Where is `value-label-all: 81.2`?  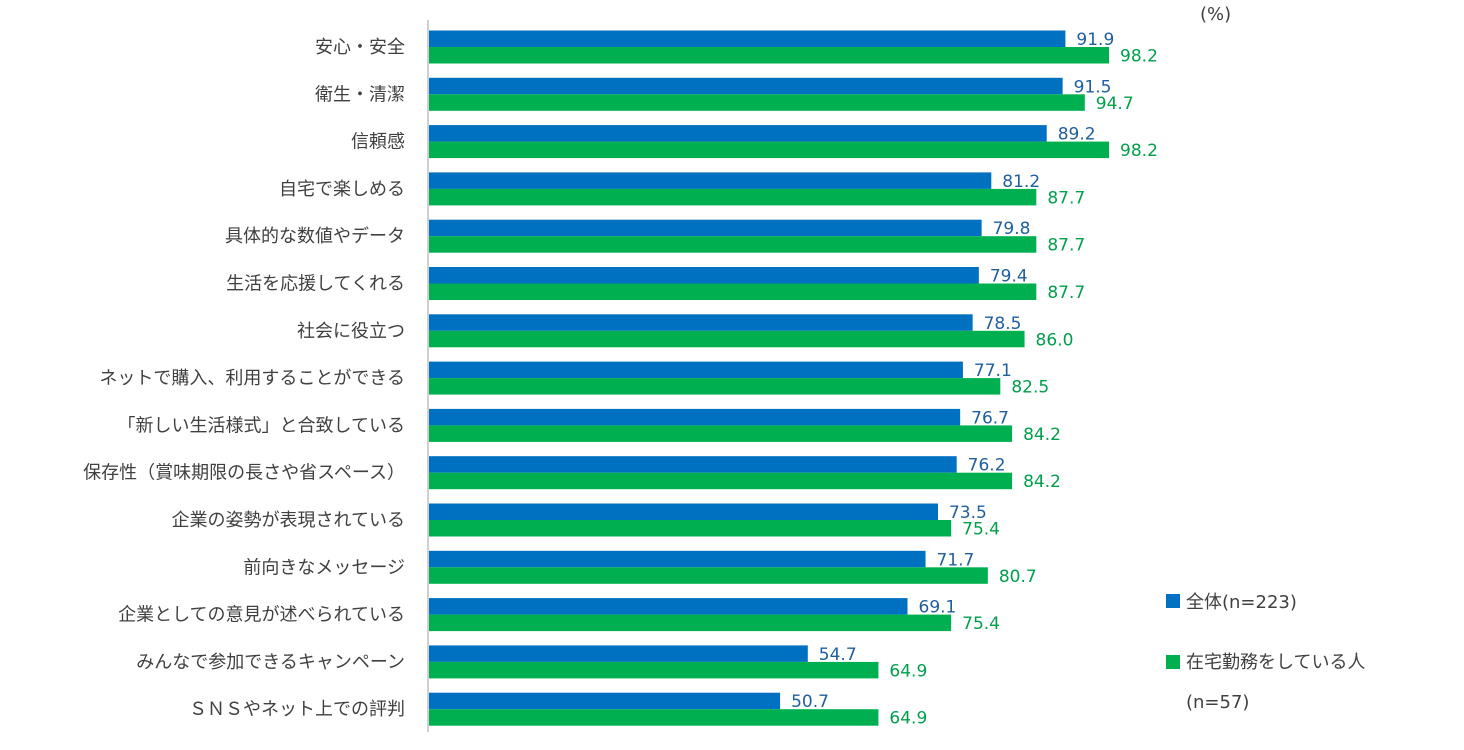
value-label-all: 81.2 is located at coordinates (1021, 182).